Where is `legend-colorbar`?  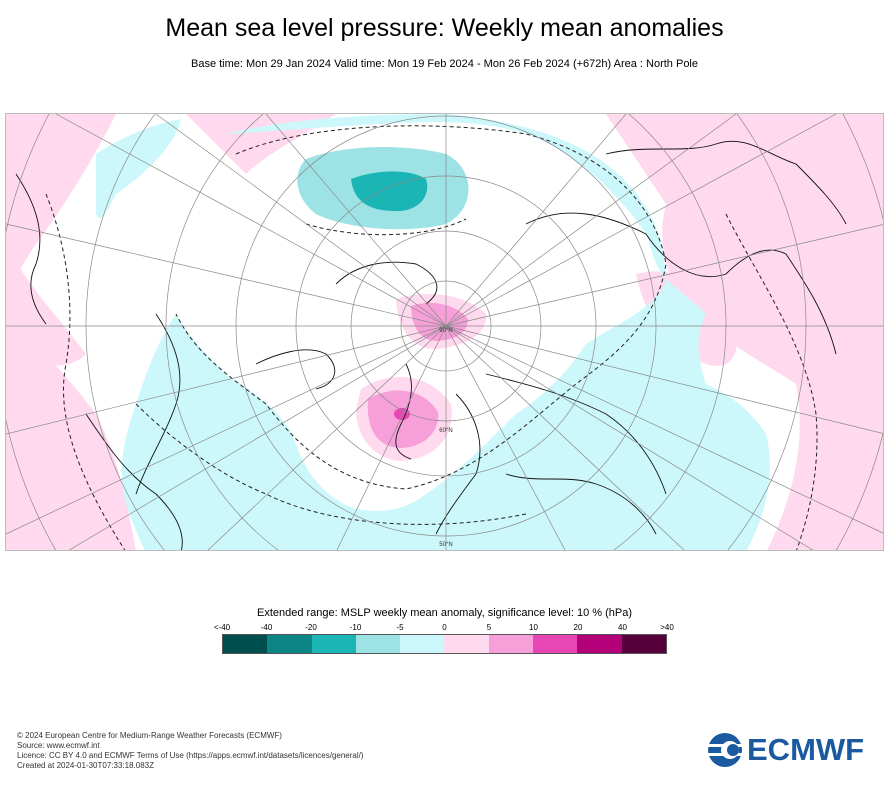
legend-colorbar is located at coordinates (444, 644).